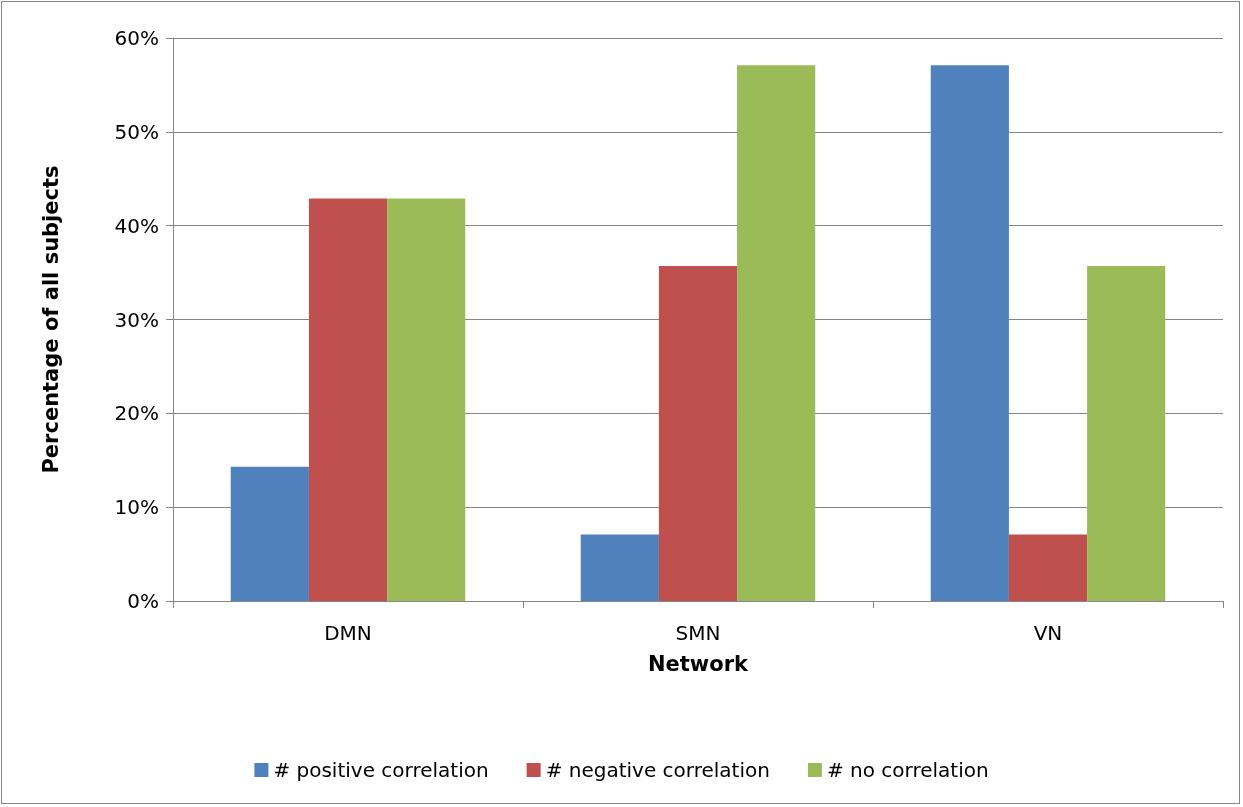 The width and height of the screenshot is (1243, 807). What do you see at coordinates (136, 38) in the screenshot?
I see `y-tick-label: 60%` at bounding box center [136, 38].